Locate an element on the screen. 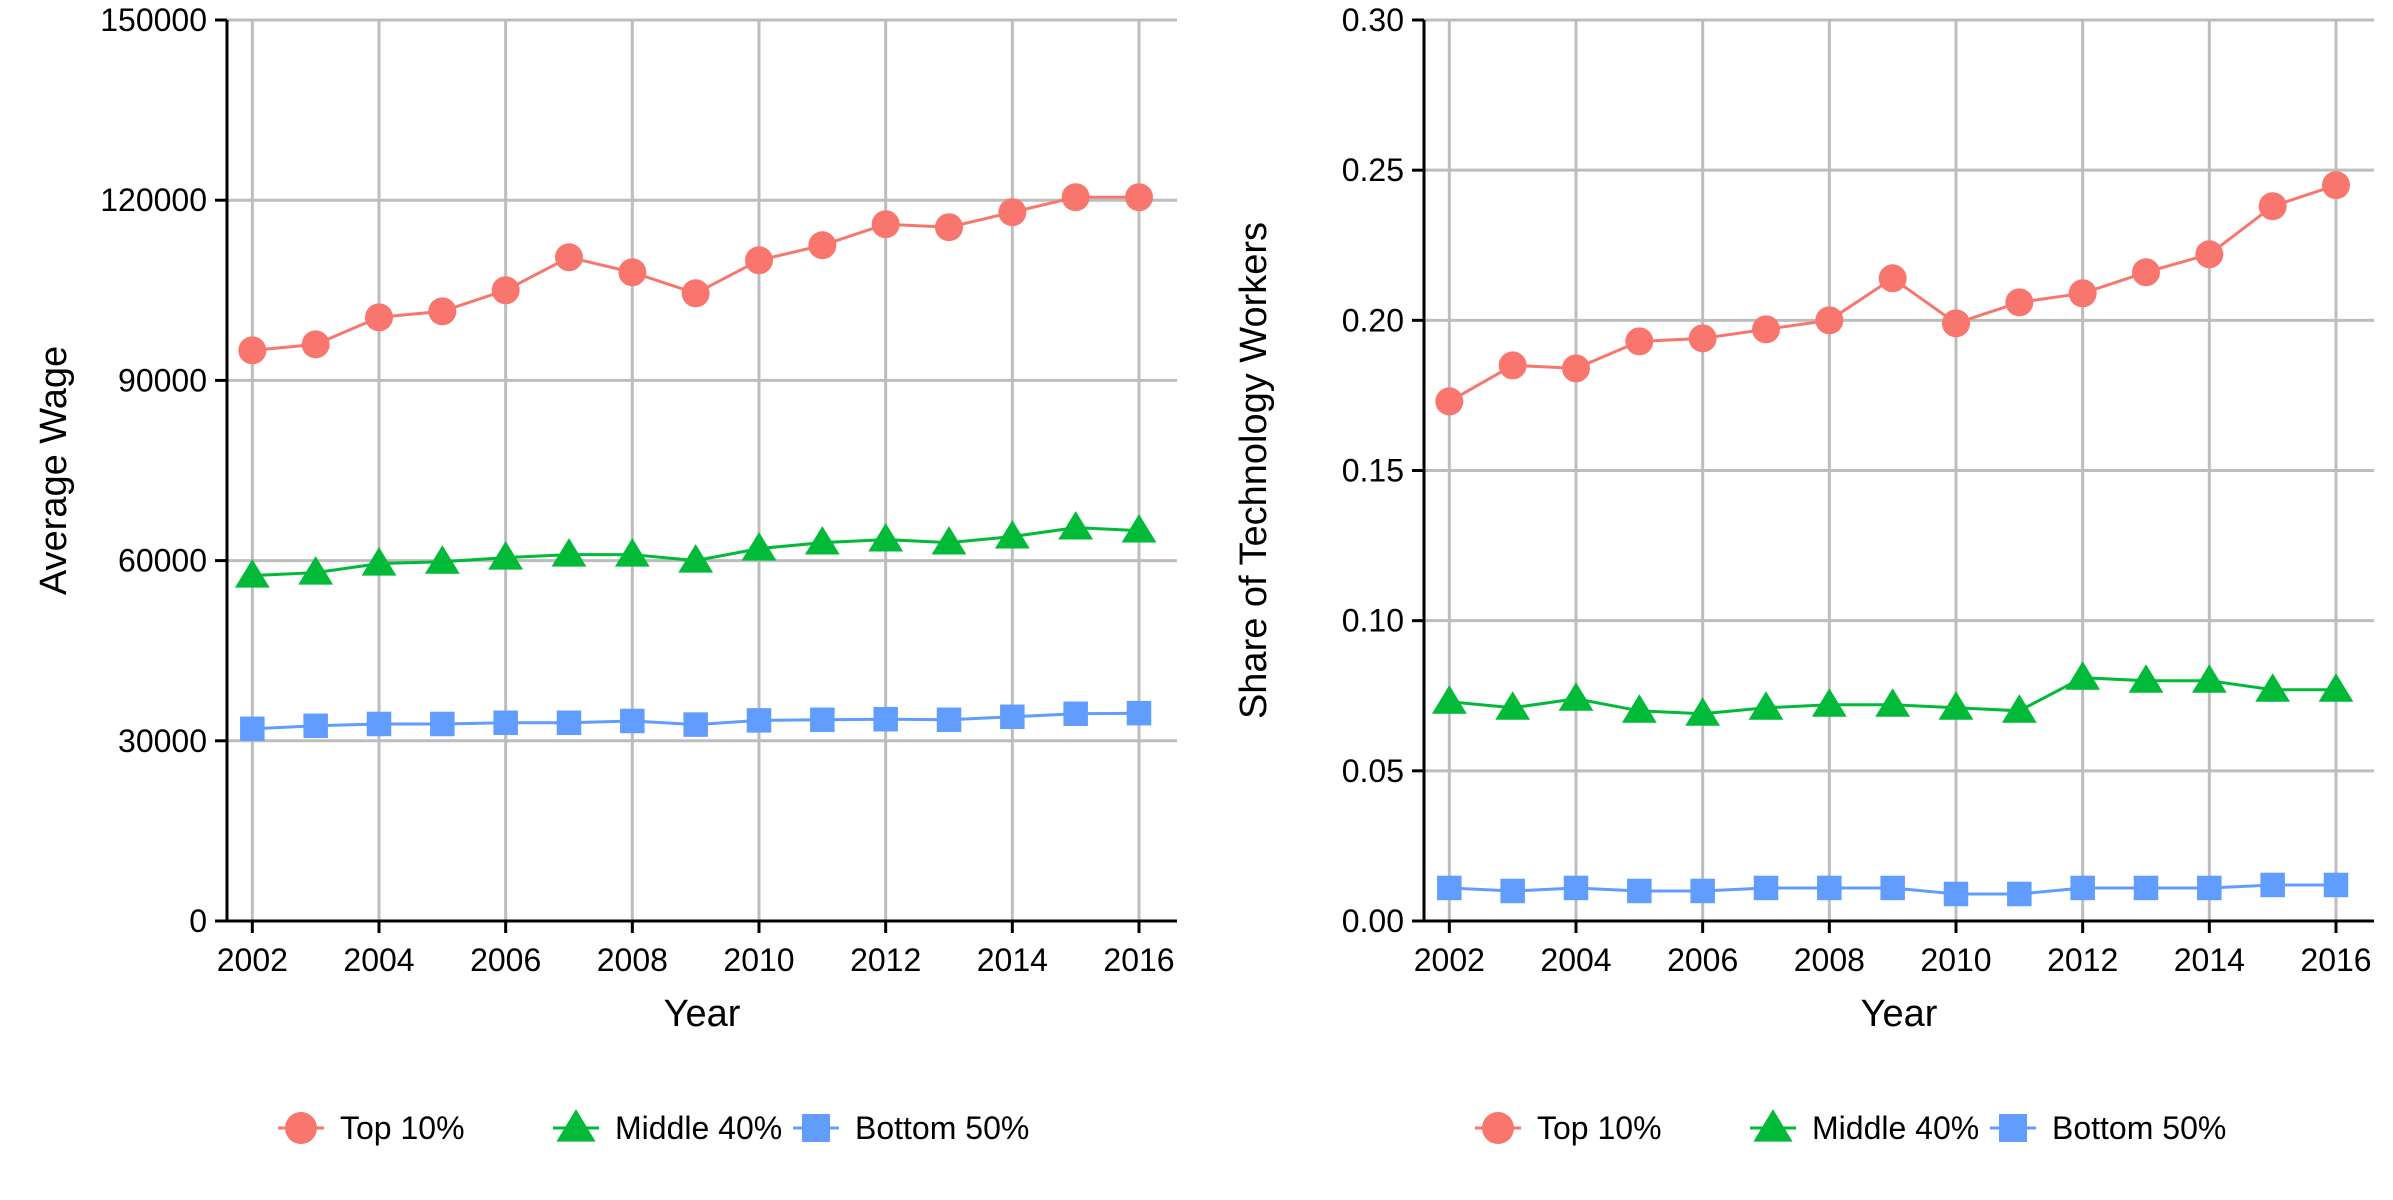  y-axis-title: Share of Technology Workers is located at coordinates (1254, 470).